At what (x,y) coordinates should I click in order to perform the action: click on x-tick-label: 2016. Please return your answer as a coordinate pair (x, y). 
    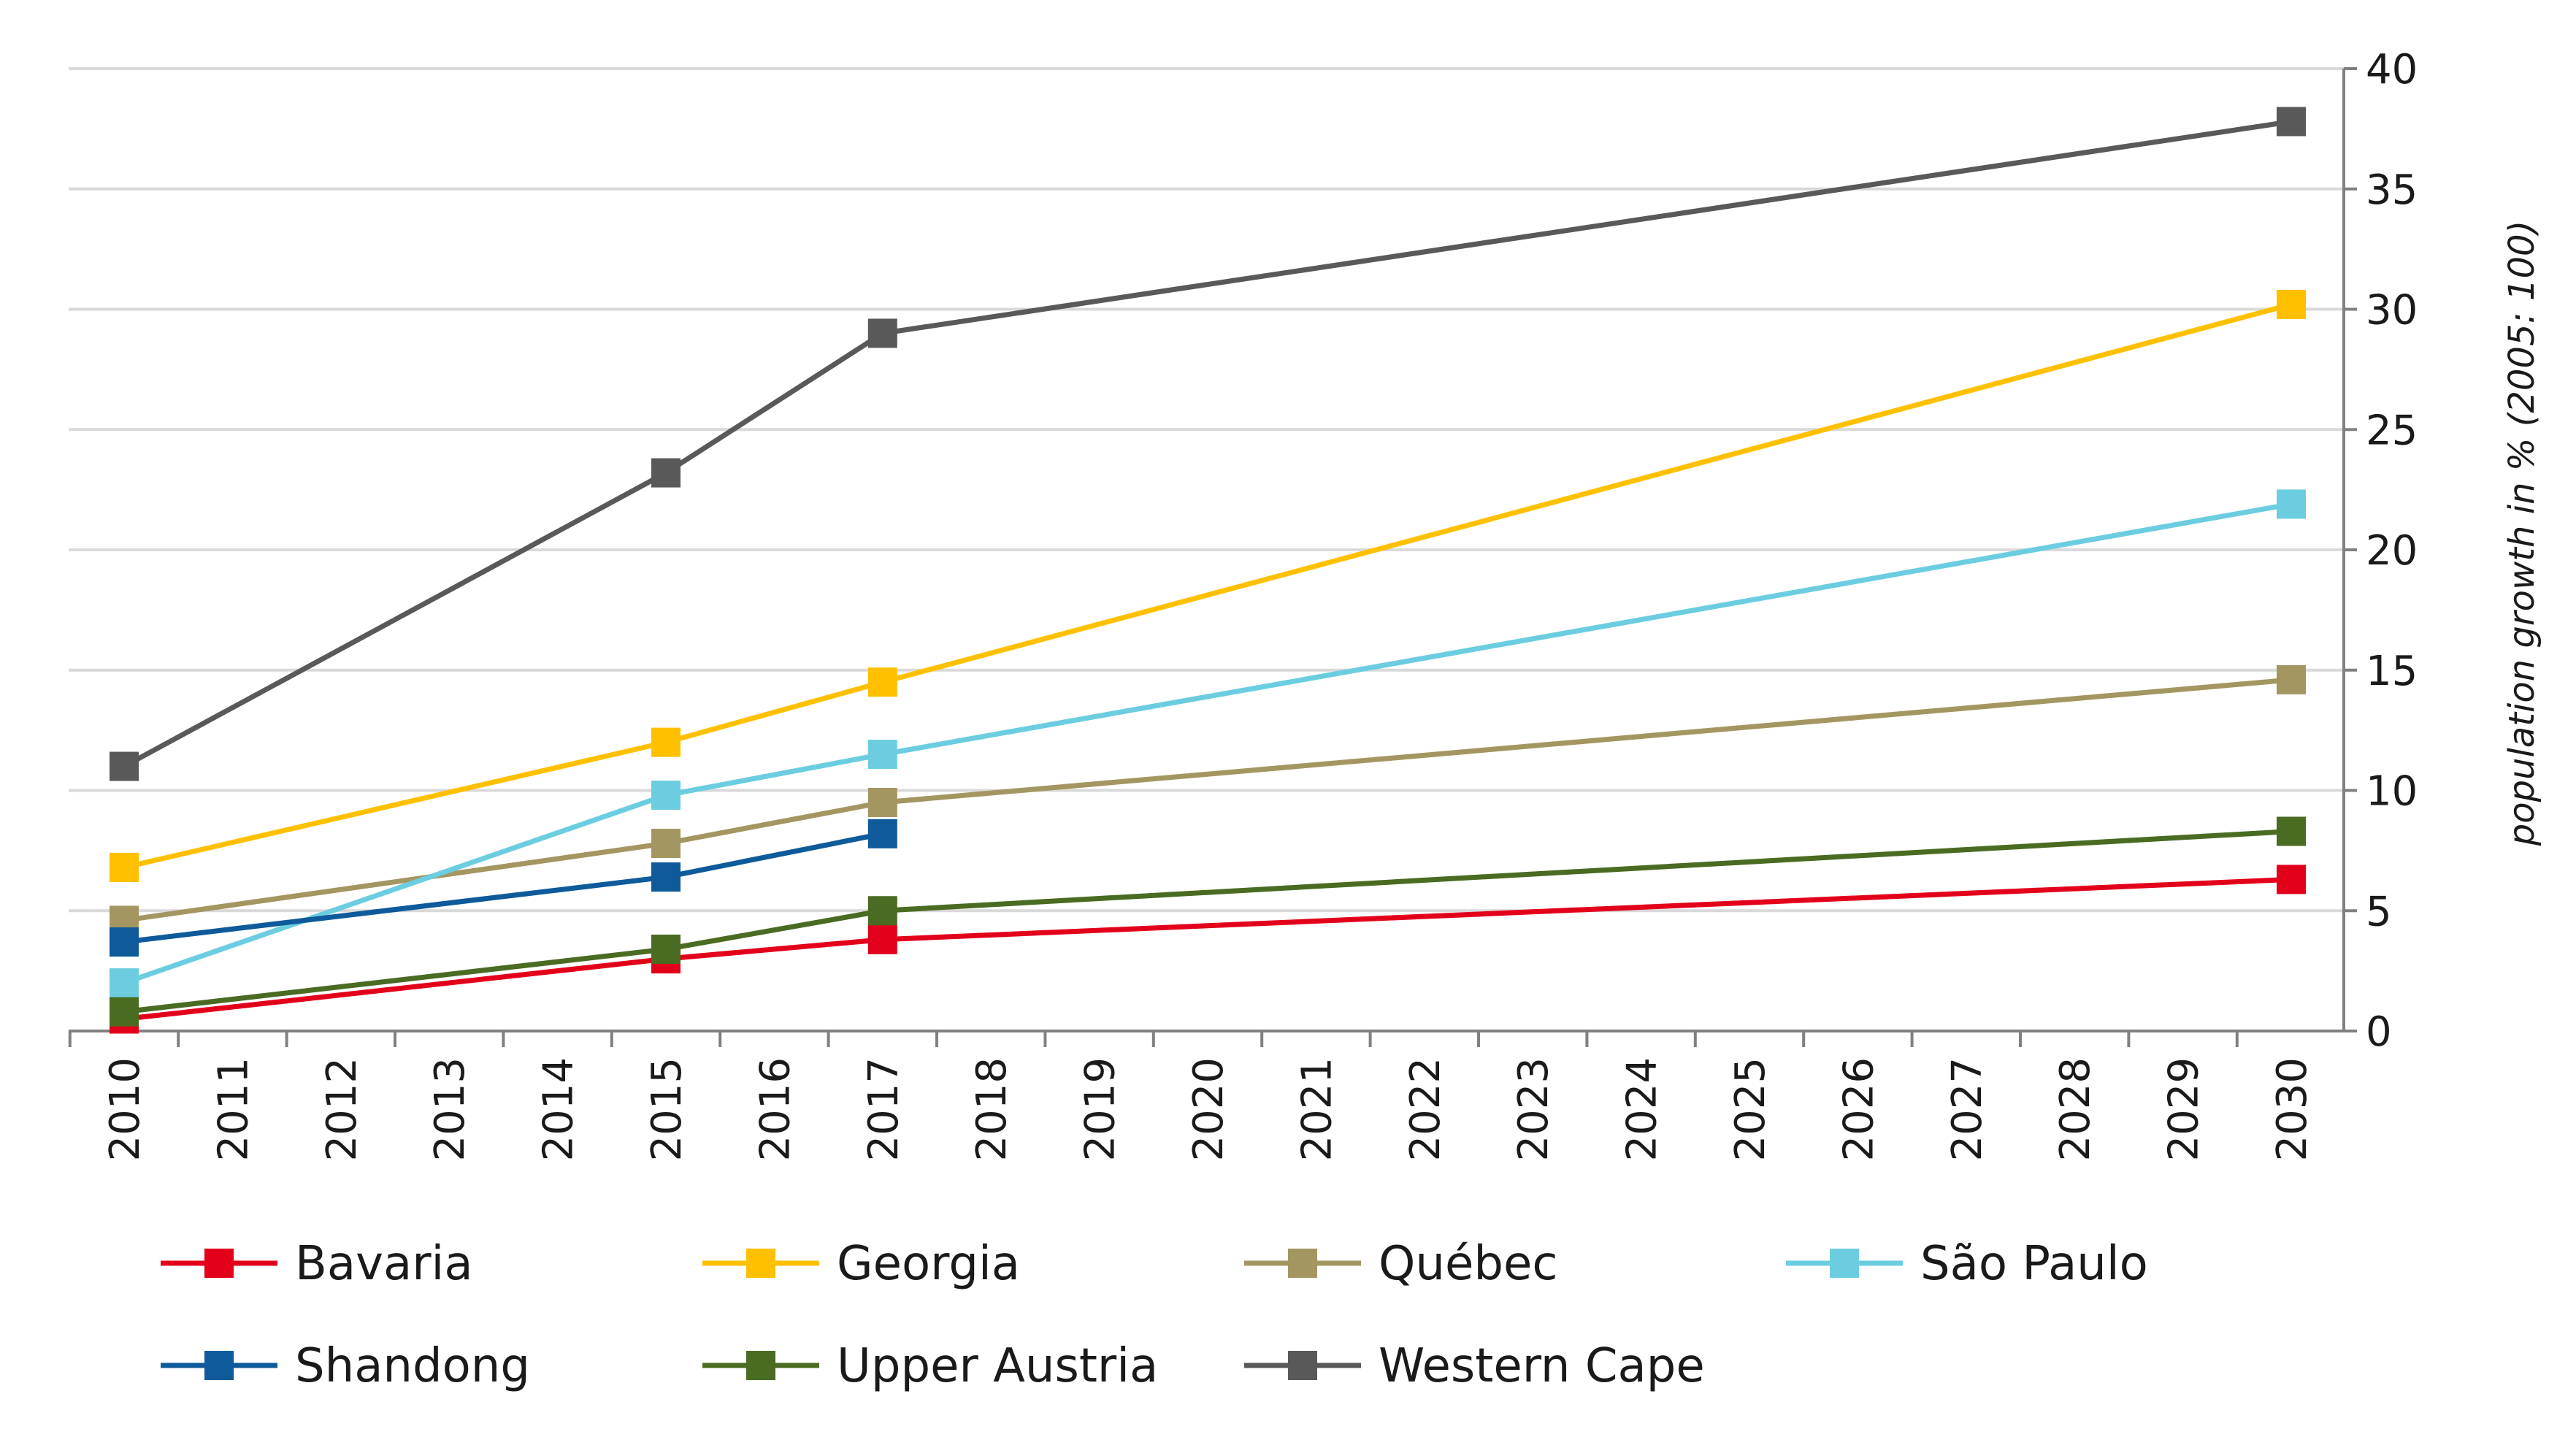
    Looking at the image, I should click on (775, 1109).